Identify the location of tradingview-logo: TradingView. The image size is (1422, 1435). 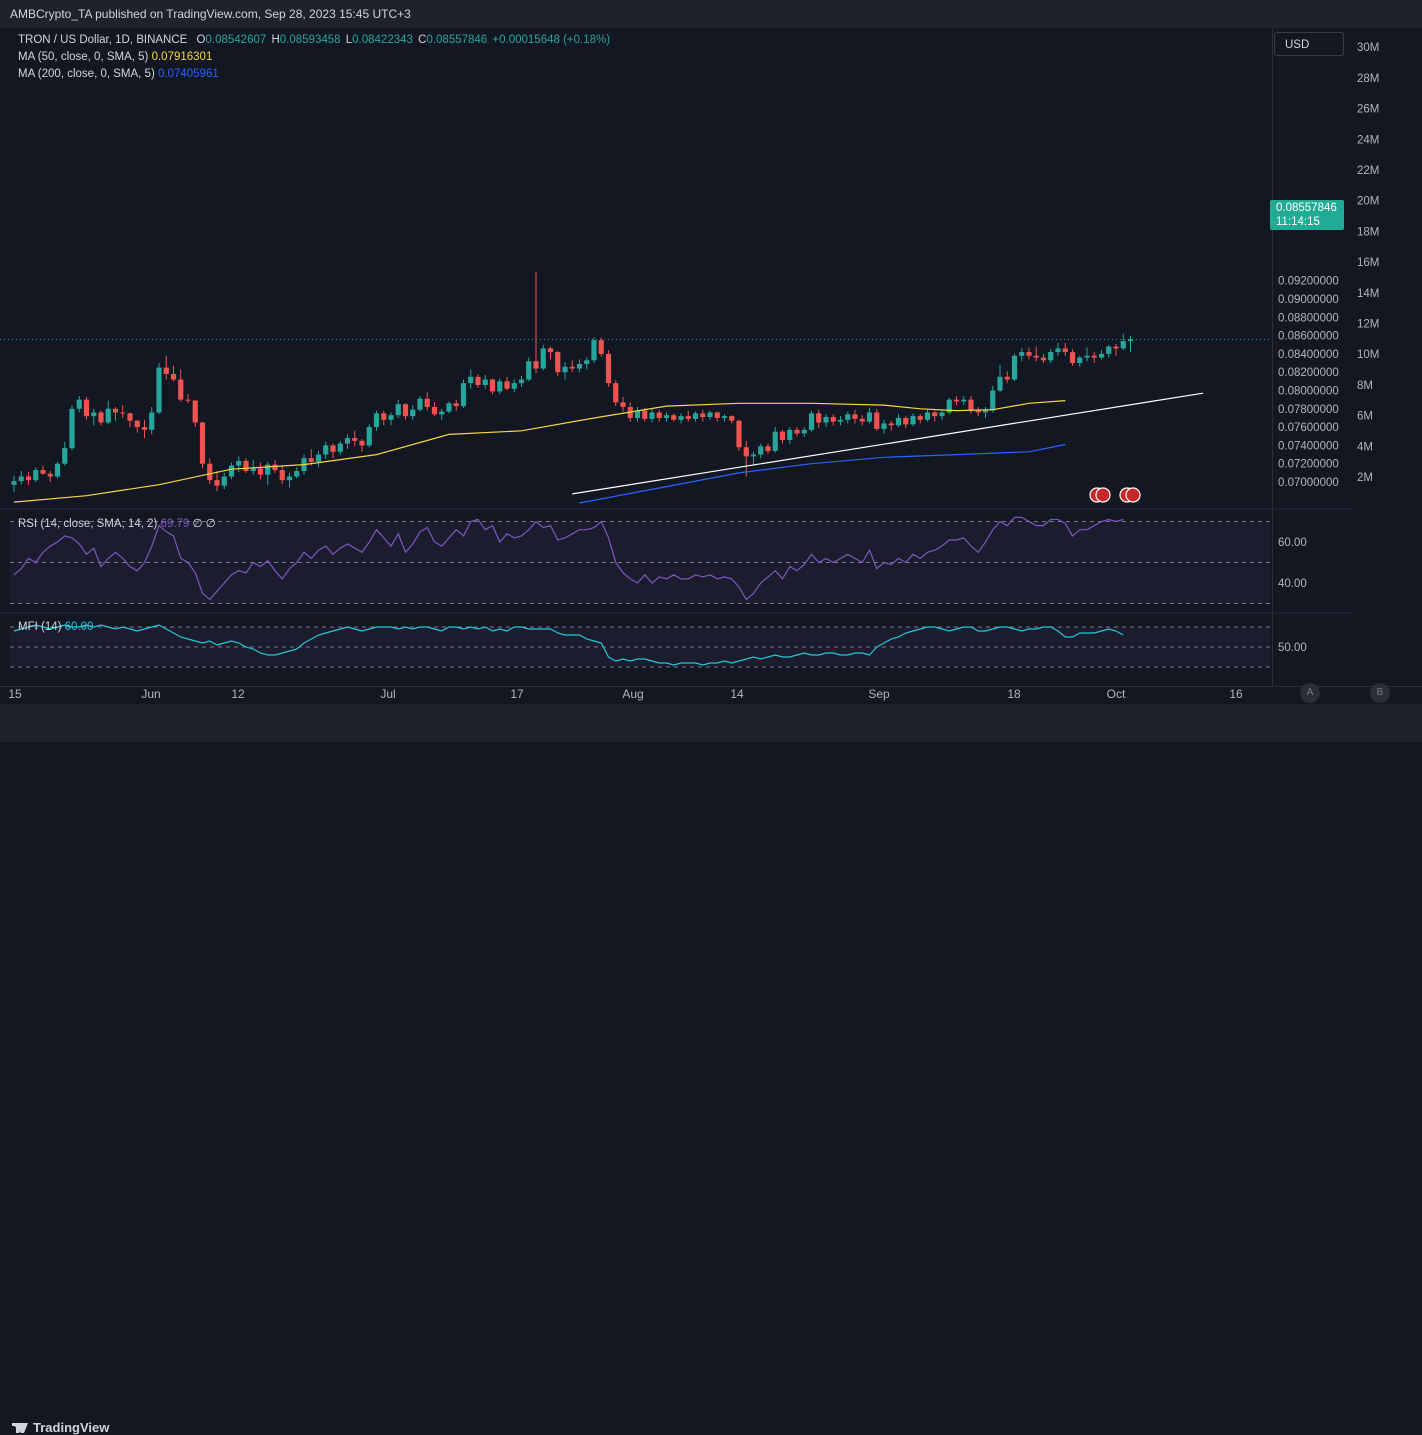
(60, 1427).